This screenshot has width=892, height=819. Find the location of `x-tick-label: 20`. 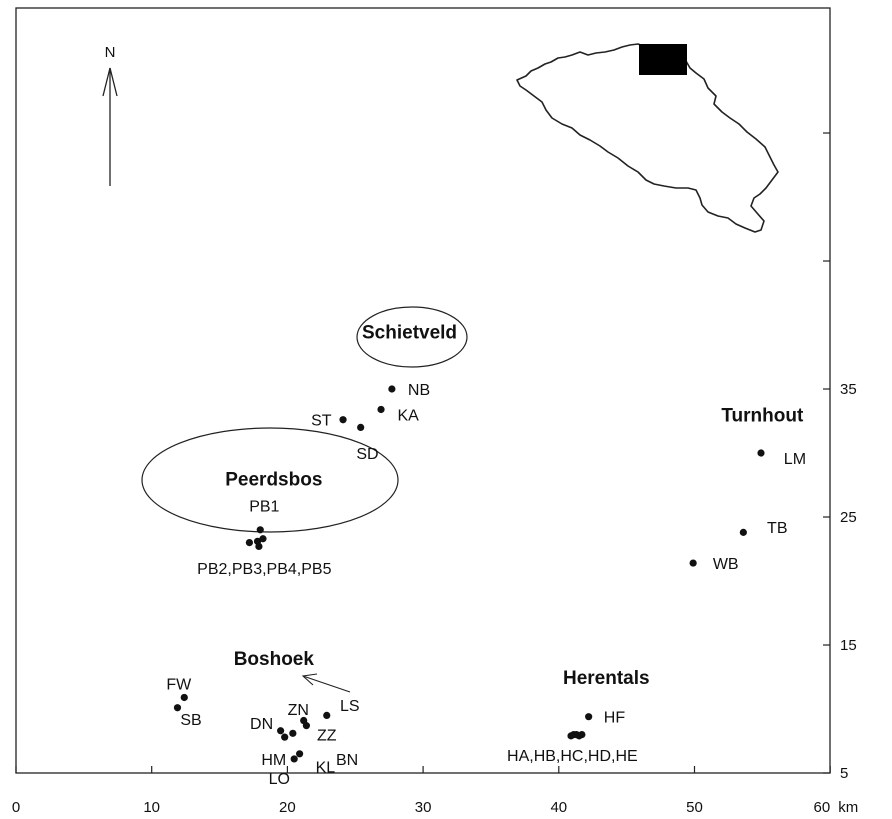

x-tick-label: 20 is located at coordinates (287, 807).